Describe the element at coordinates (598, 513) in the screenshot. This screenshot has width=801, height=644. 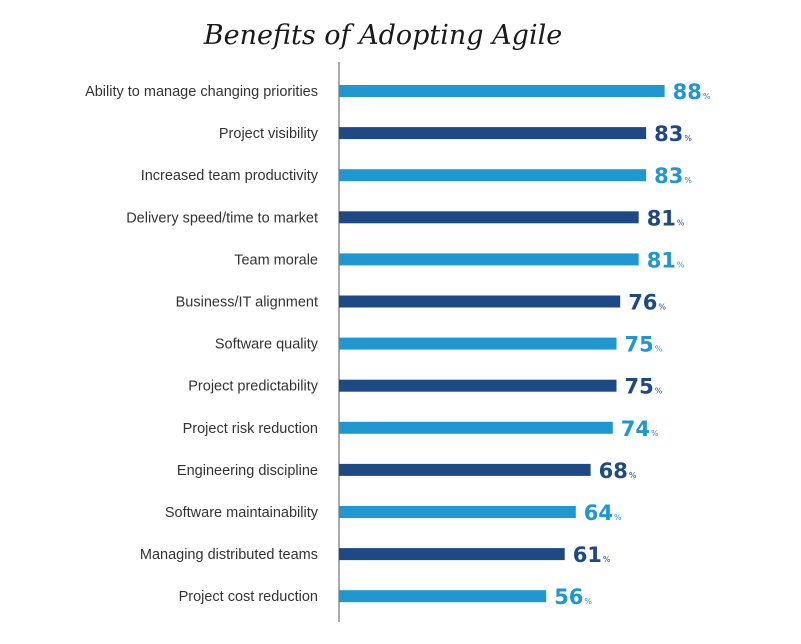
I see `value-number: 64` at that location.